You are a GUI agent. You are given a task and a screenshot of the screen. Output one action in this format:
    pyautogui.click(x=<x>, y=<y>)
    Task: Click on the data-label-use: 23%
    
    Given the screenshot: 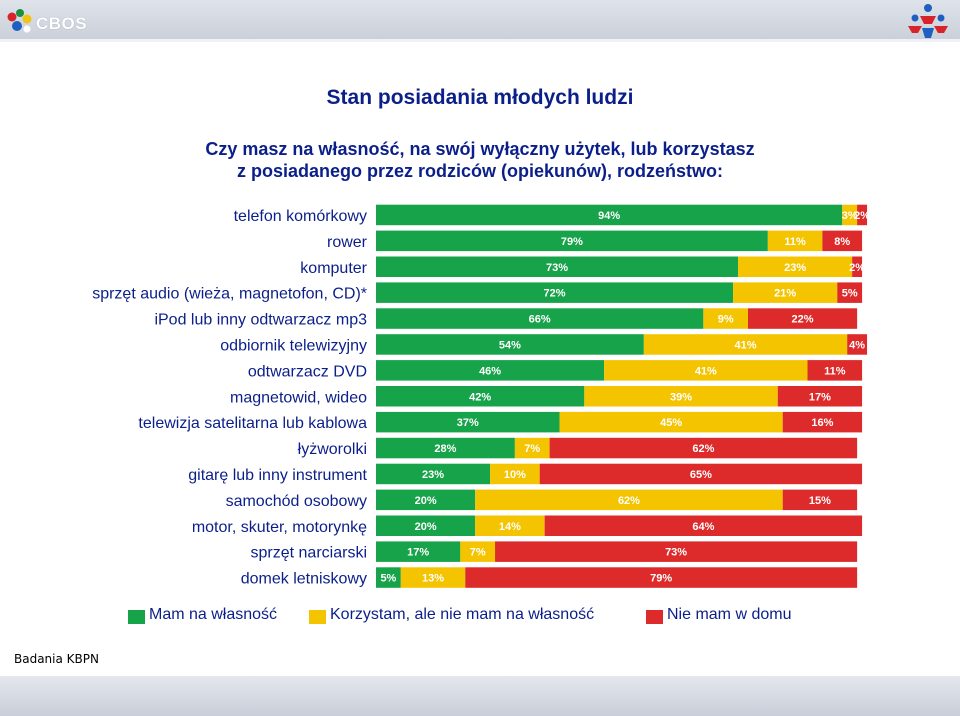 What is the action you would take?
    pyautogui.click(x=795, y=268)
    